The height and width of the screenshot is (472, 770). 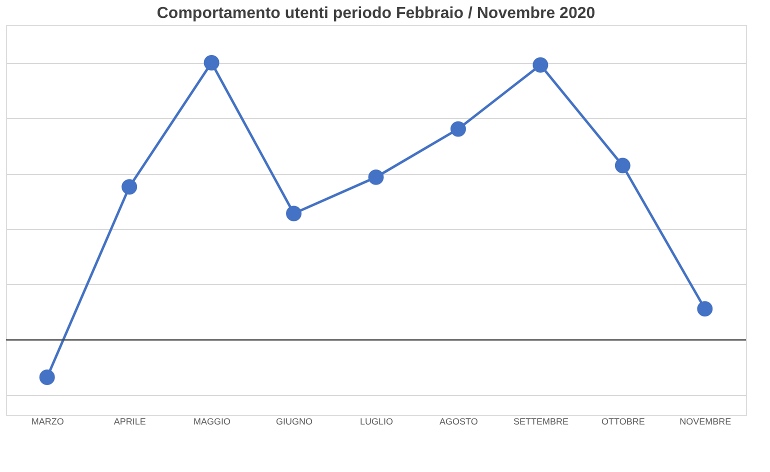 What do you see at coordinates (540, 421) in the screenshot?
I see `x-tick-label: SETTEMBRE` at bounding box center [540, 421].